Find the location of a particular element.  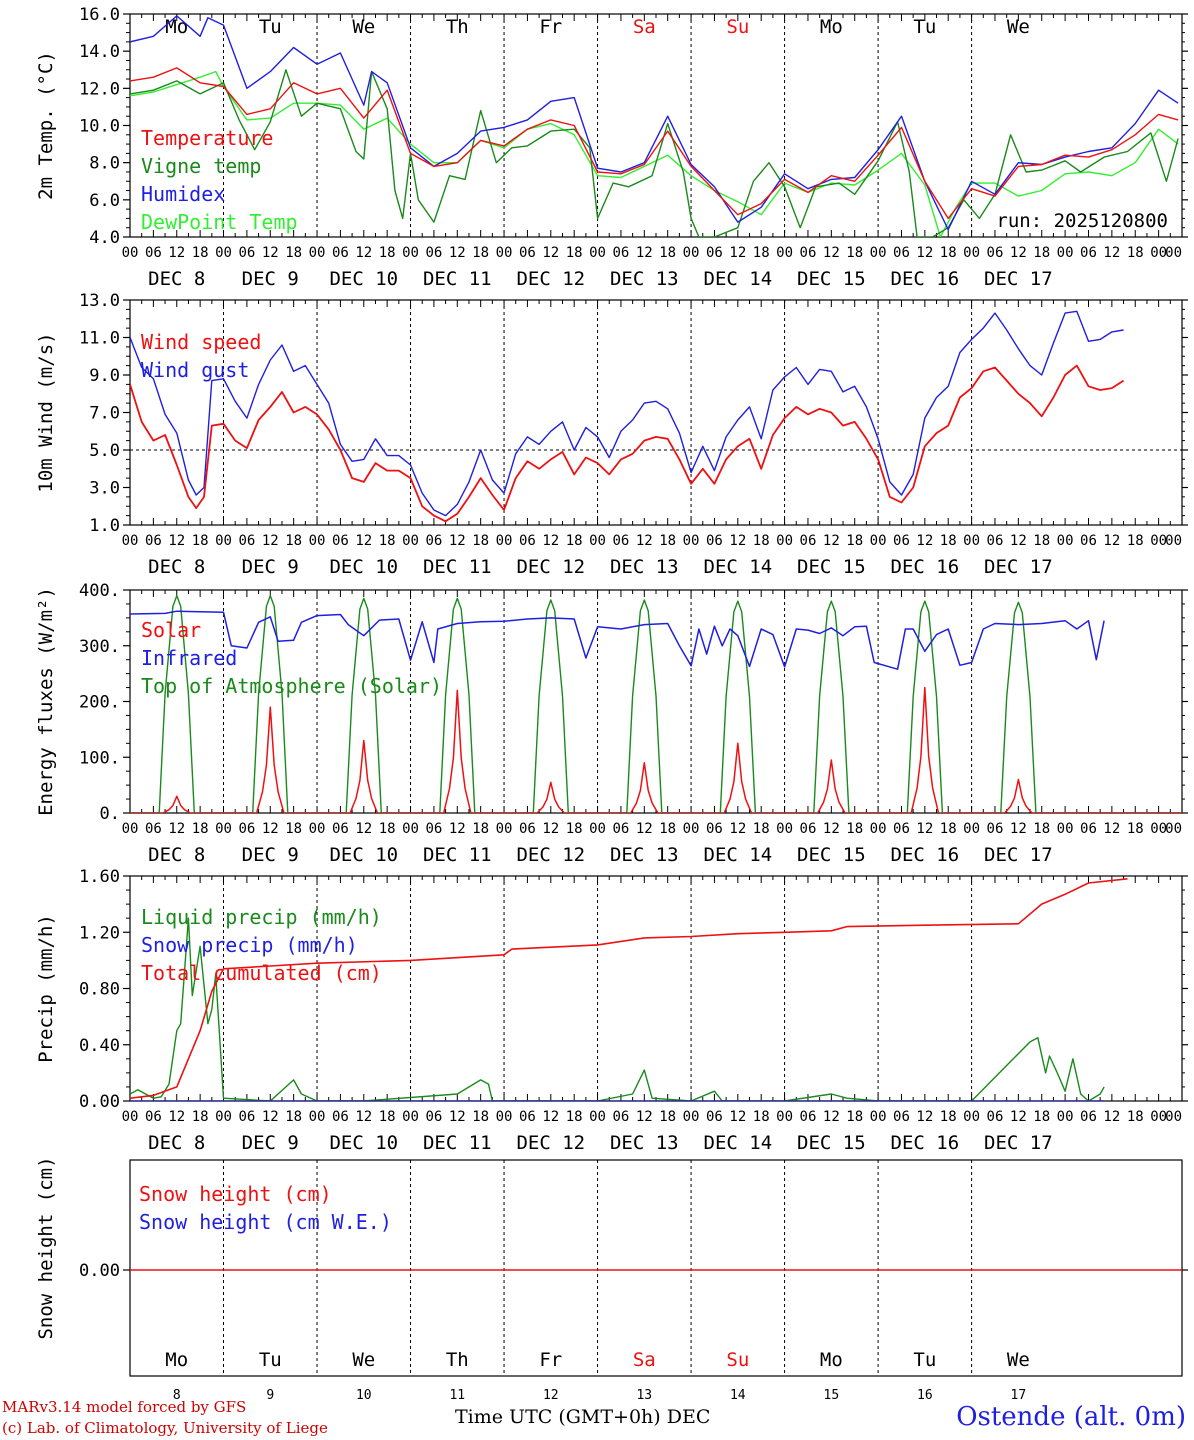

y-tick-label: 4.0 is located at coordinates (104, 238).